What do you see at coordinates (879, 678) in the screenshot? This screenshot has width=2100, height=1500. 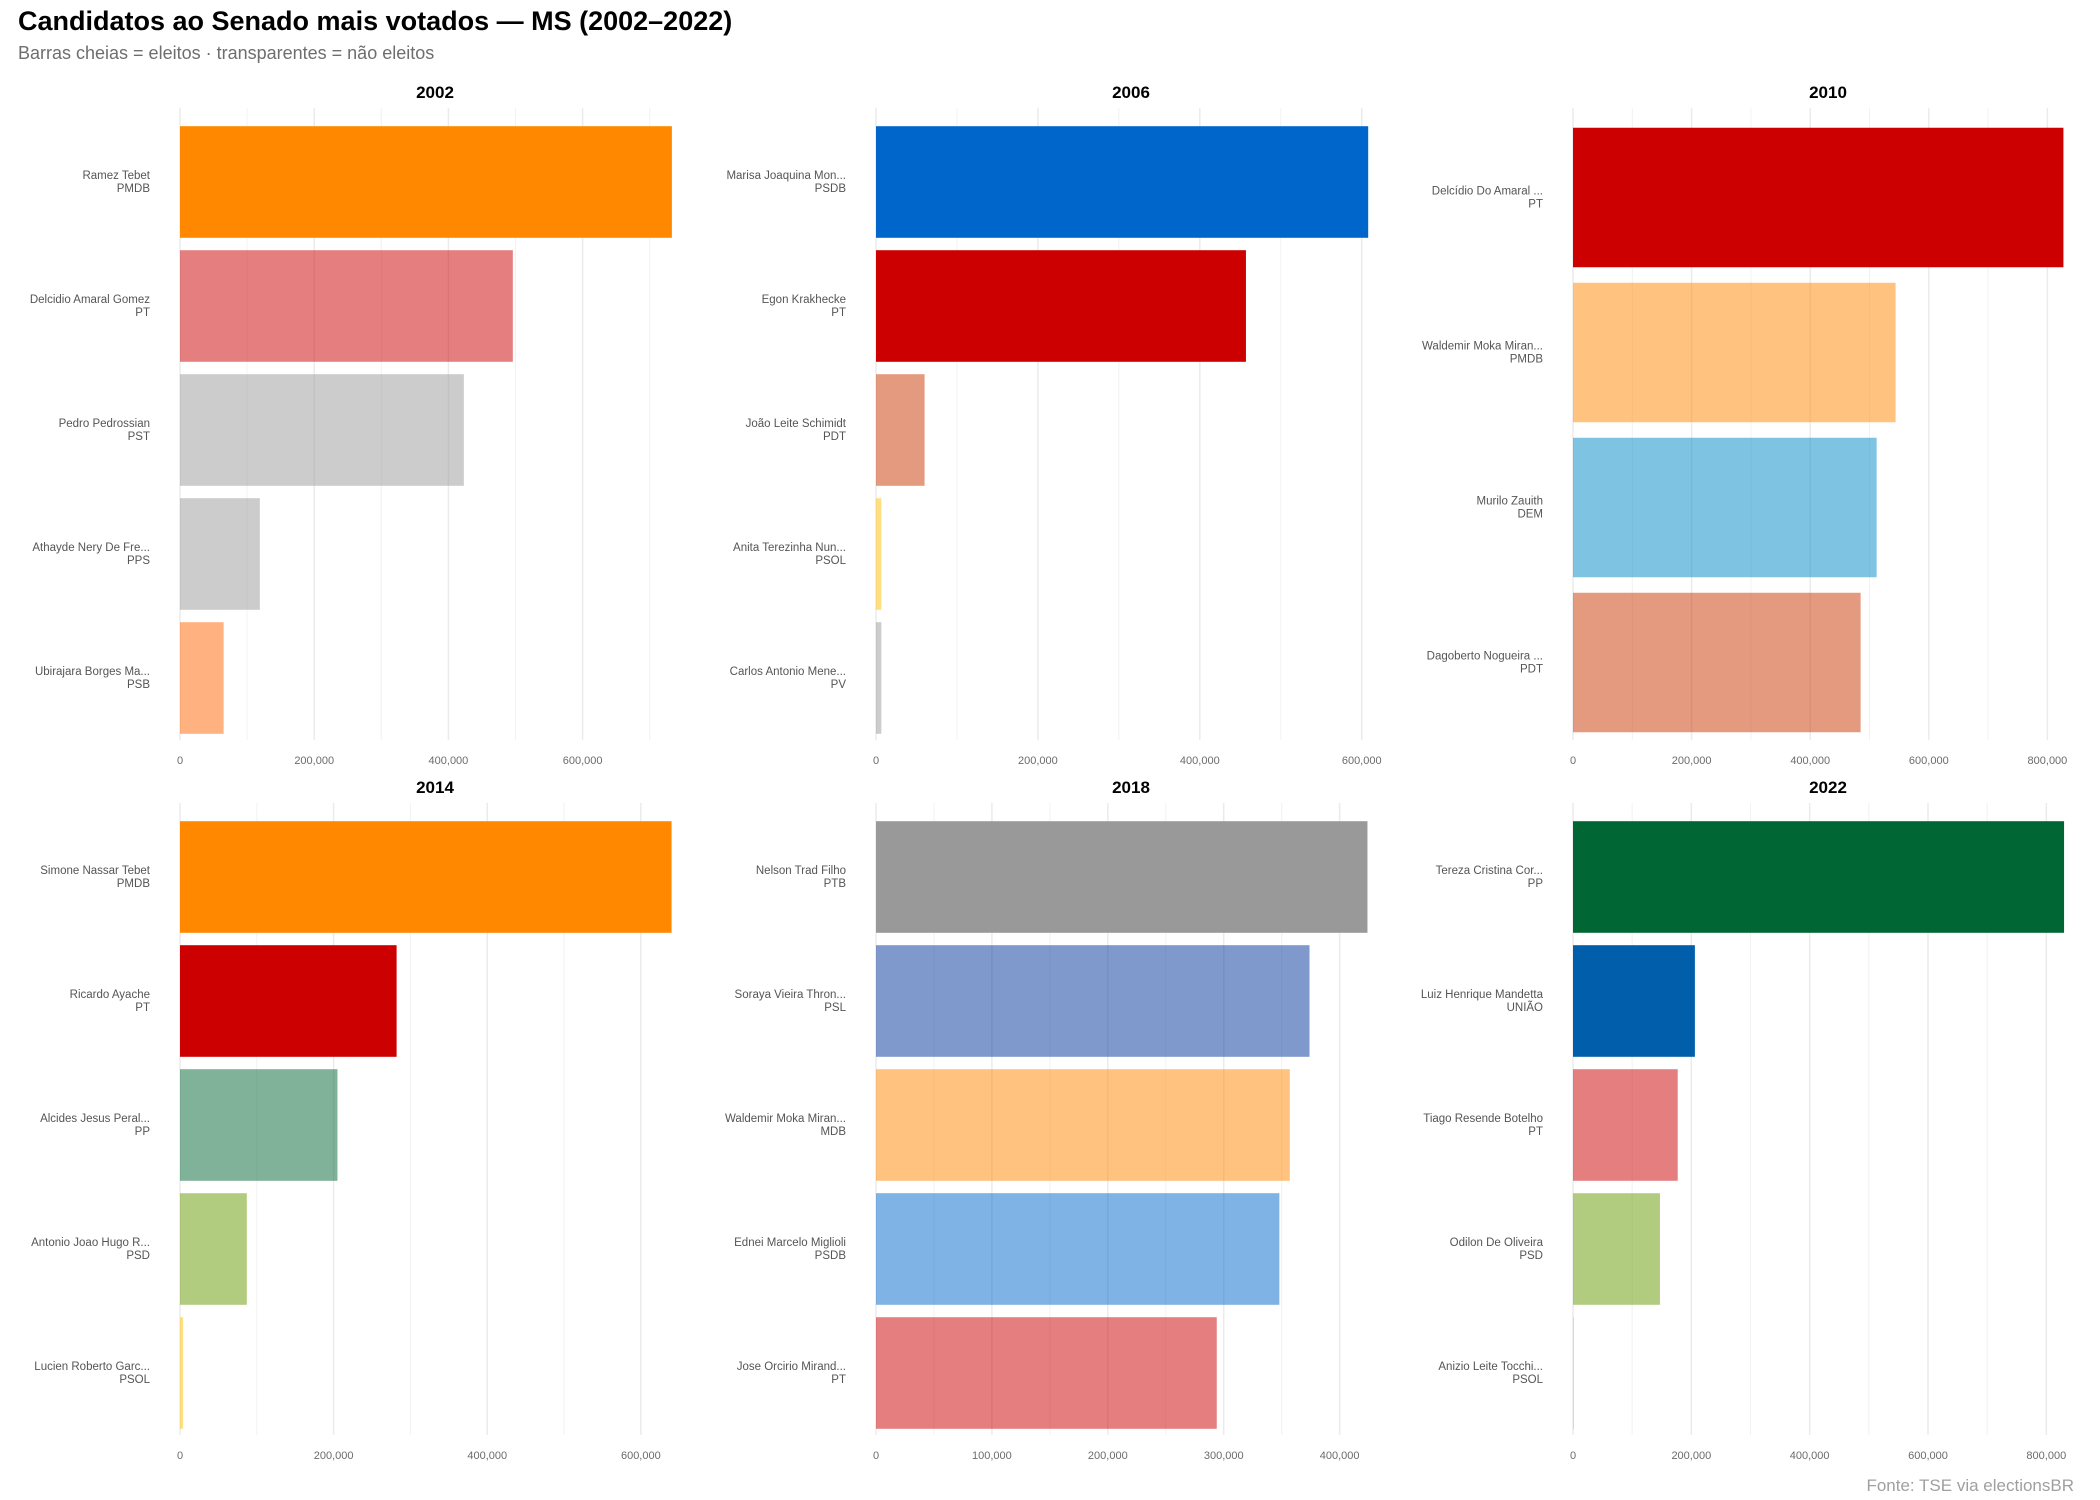 I see `bar-pv` at bounding box center [879, 678].